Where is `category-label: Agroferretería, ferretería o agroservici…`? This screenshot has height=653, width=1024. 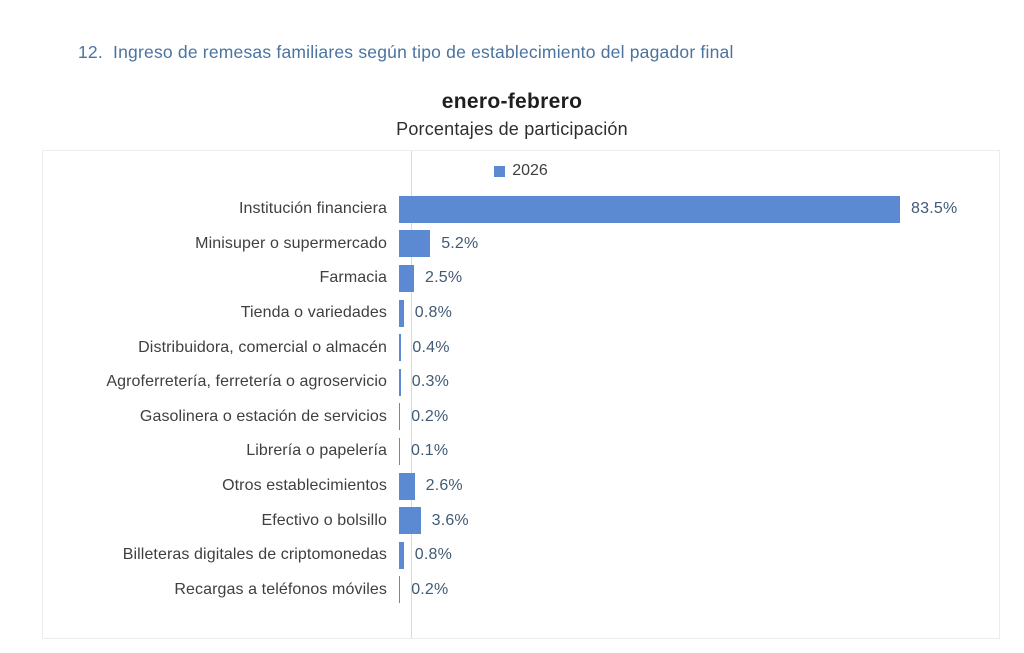 category-label: Agroferretería, ferretería o agroservici… is located at coordinates (246, 382).